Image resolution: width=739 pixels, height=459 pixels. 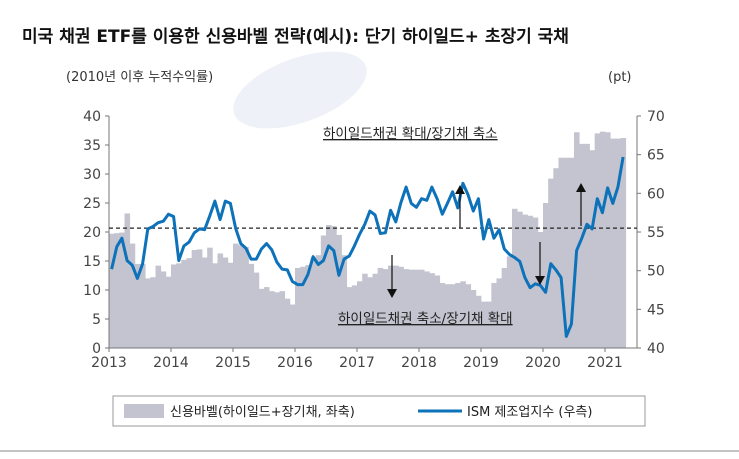 I want to click on right-tick-label: 55, so click(x=656, y=233).